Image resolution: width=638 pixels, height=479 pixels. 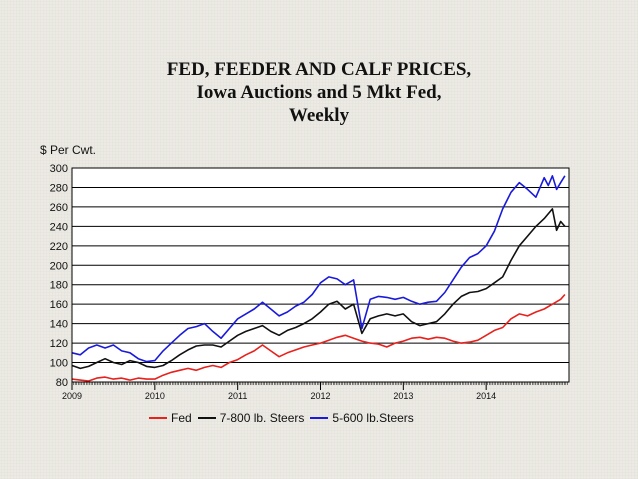 What do you see at coordinates (155, 396) in the screenshot?
I see `x-tick-label-2010: 2010` at bounding box center [155, 396].